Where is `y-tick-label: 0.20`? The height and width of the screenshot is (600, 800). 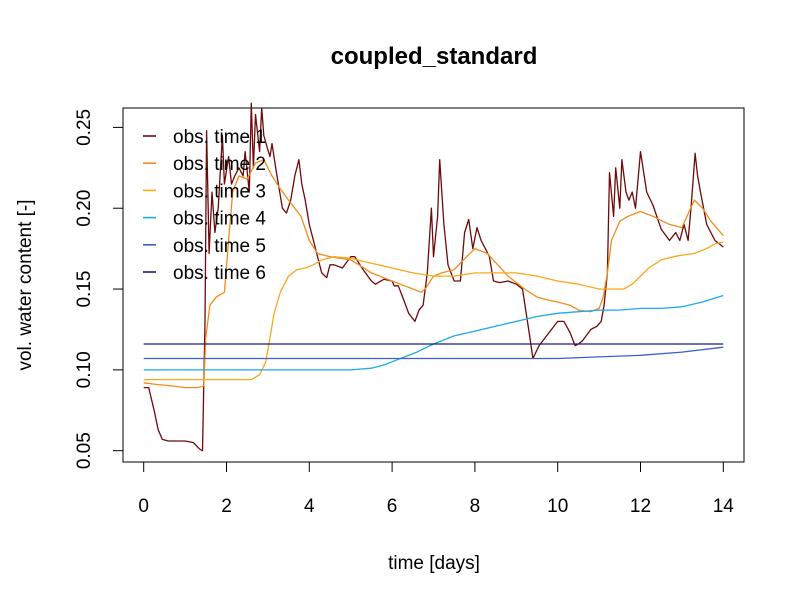
y-tick-label: 0.20 is located at coordinates (84, 208).